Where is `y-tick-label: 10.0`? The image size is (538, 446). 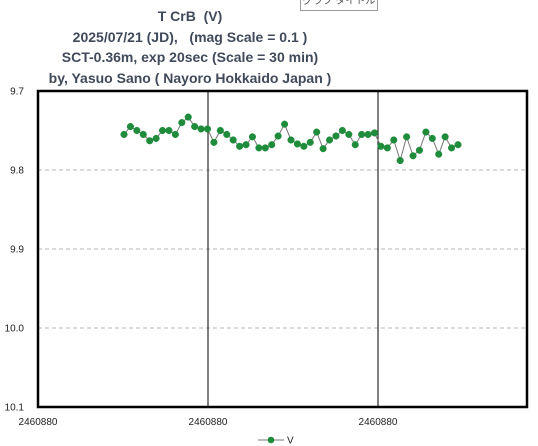 y-tick-label: 10.0 is located at coordinates (15, 329).